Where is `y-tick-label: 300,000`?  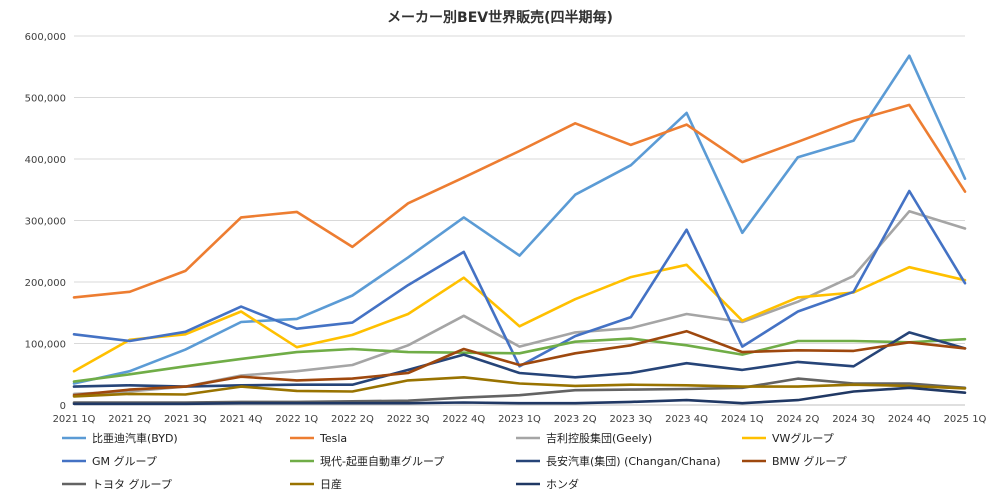 y-tick-label: 300,000 is located at coordinates (45, 222).